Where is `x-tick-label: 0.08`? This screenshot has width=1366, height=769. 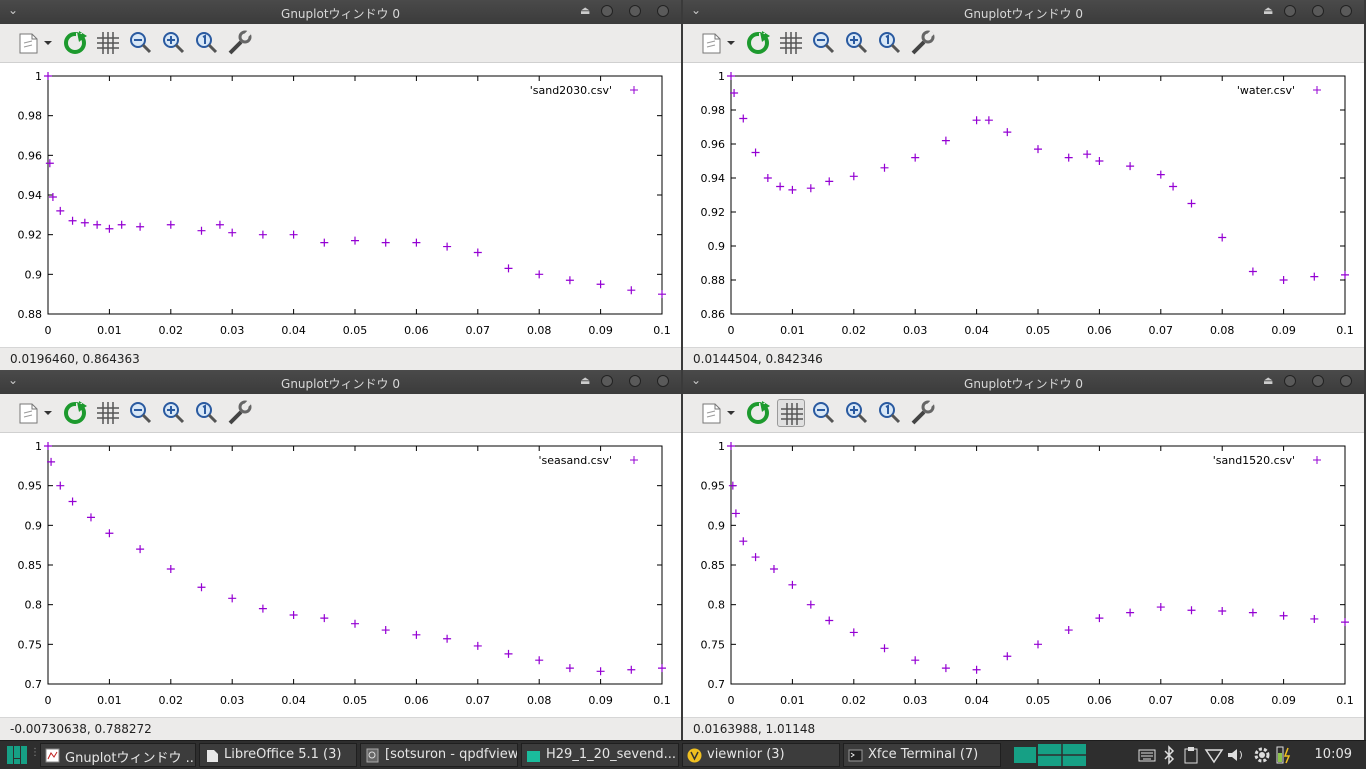 x-tick-label: 0.08 is located at coordinates (1222, 330).